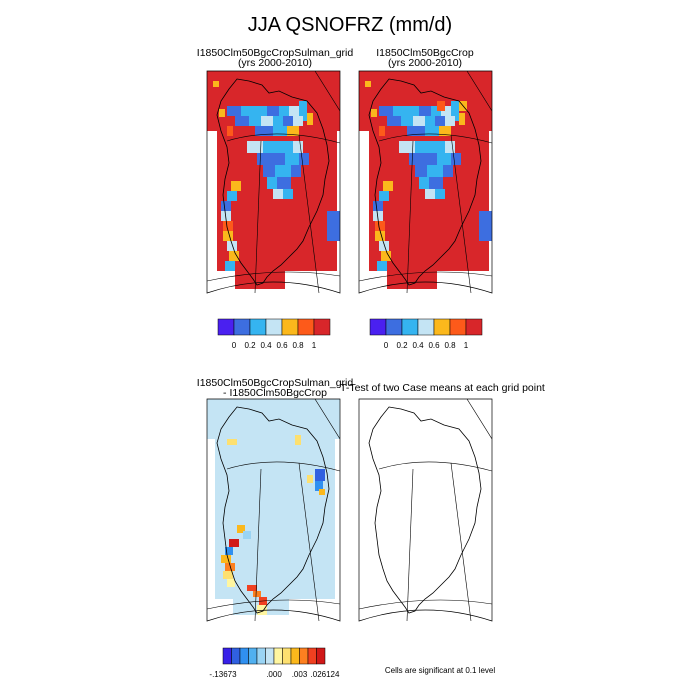  I want to click on figure-title: JJA QSNOFRZ (mm/d), so click(350, 25).